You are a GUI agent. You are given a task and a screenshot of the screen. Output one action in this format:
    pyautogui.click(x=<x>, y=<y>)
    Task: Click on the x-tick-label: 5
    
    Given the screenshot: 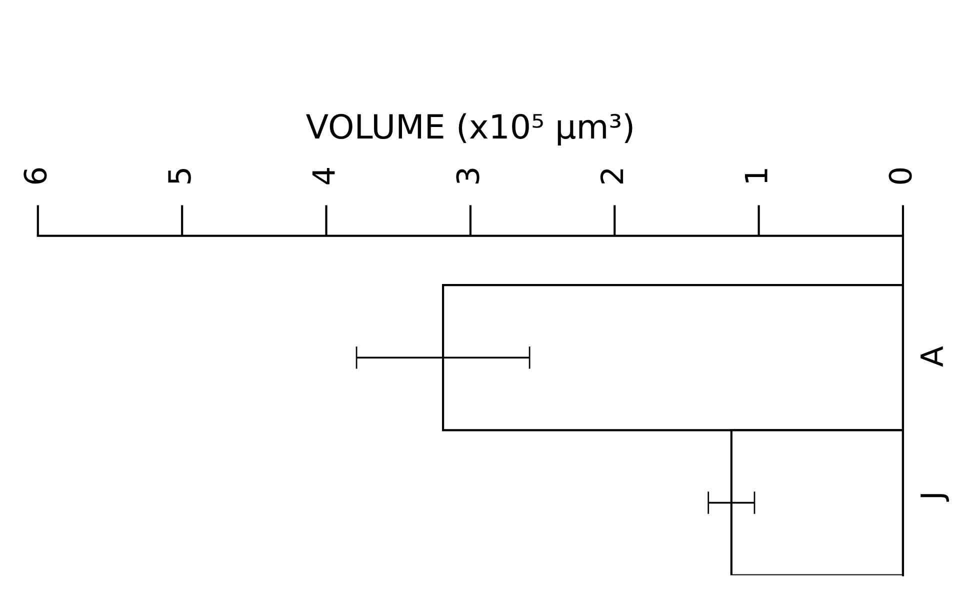 What is the action you would take?
    pyautogui.click(x=179, y=176)
    